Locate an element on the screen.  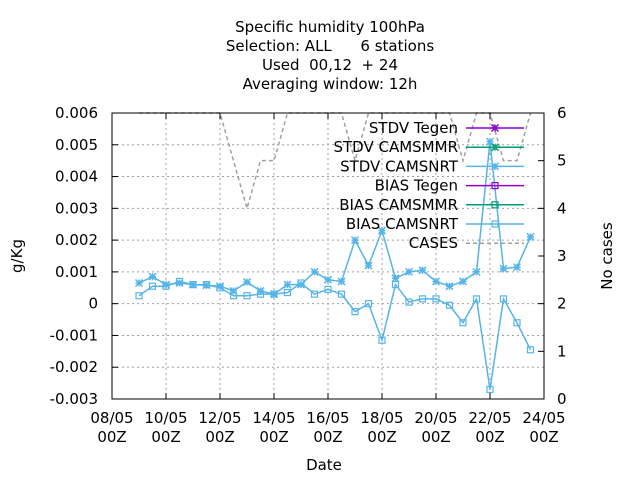
legend-item: STDV CAMSNRT is located at coordinates (432, 166).